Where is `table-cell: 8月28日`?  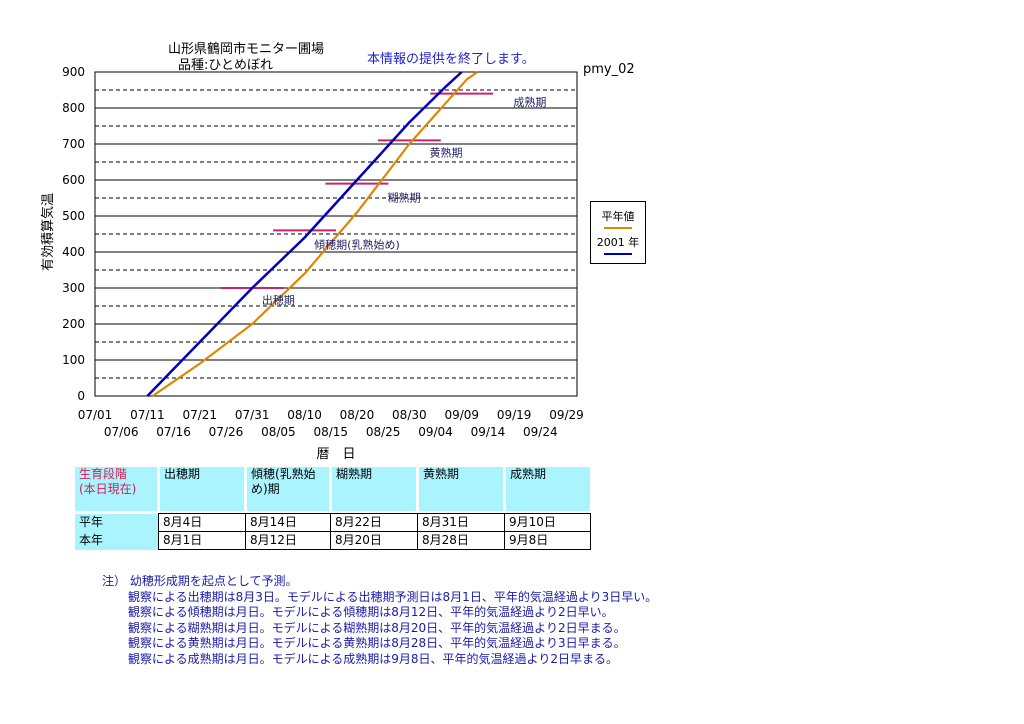 table-cell: 8月28日 is located at coordinates (461, 540).